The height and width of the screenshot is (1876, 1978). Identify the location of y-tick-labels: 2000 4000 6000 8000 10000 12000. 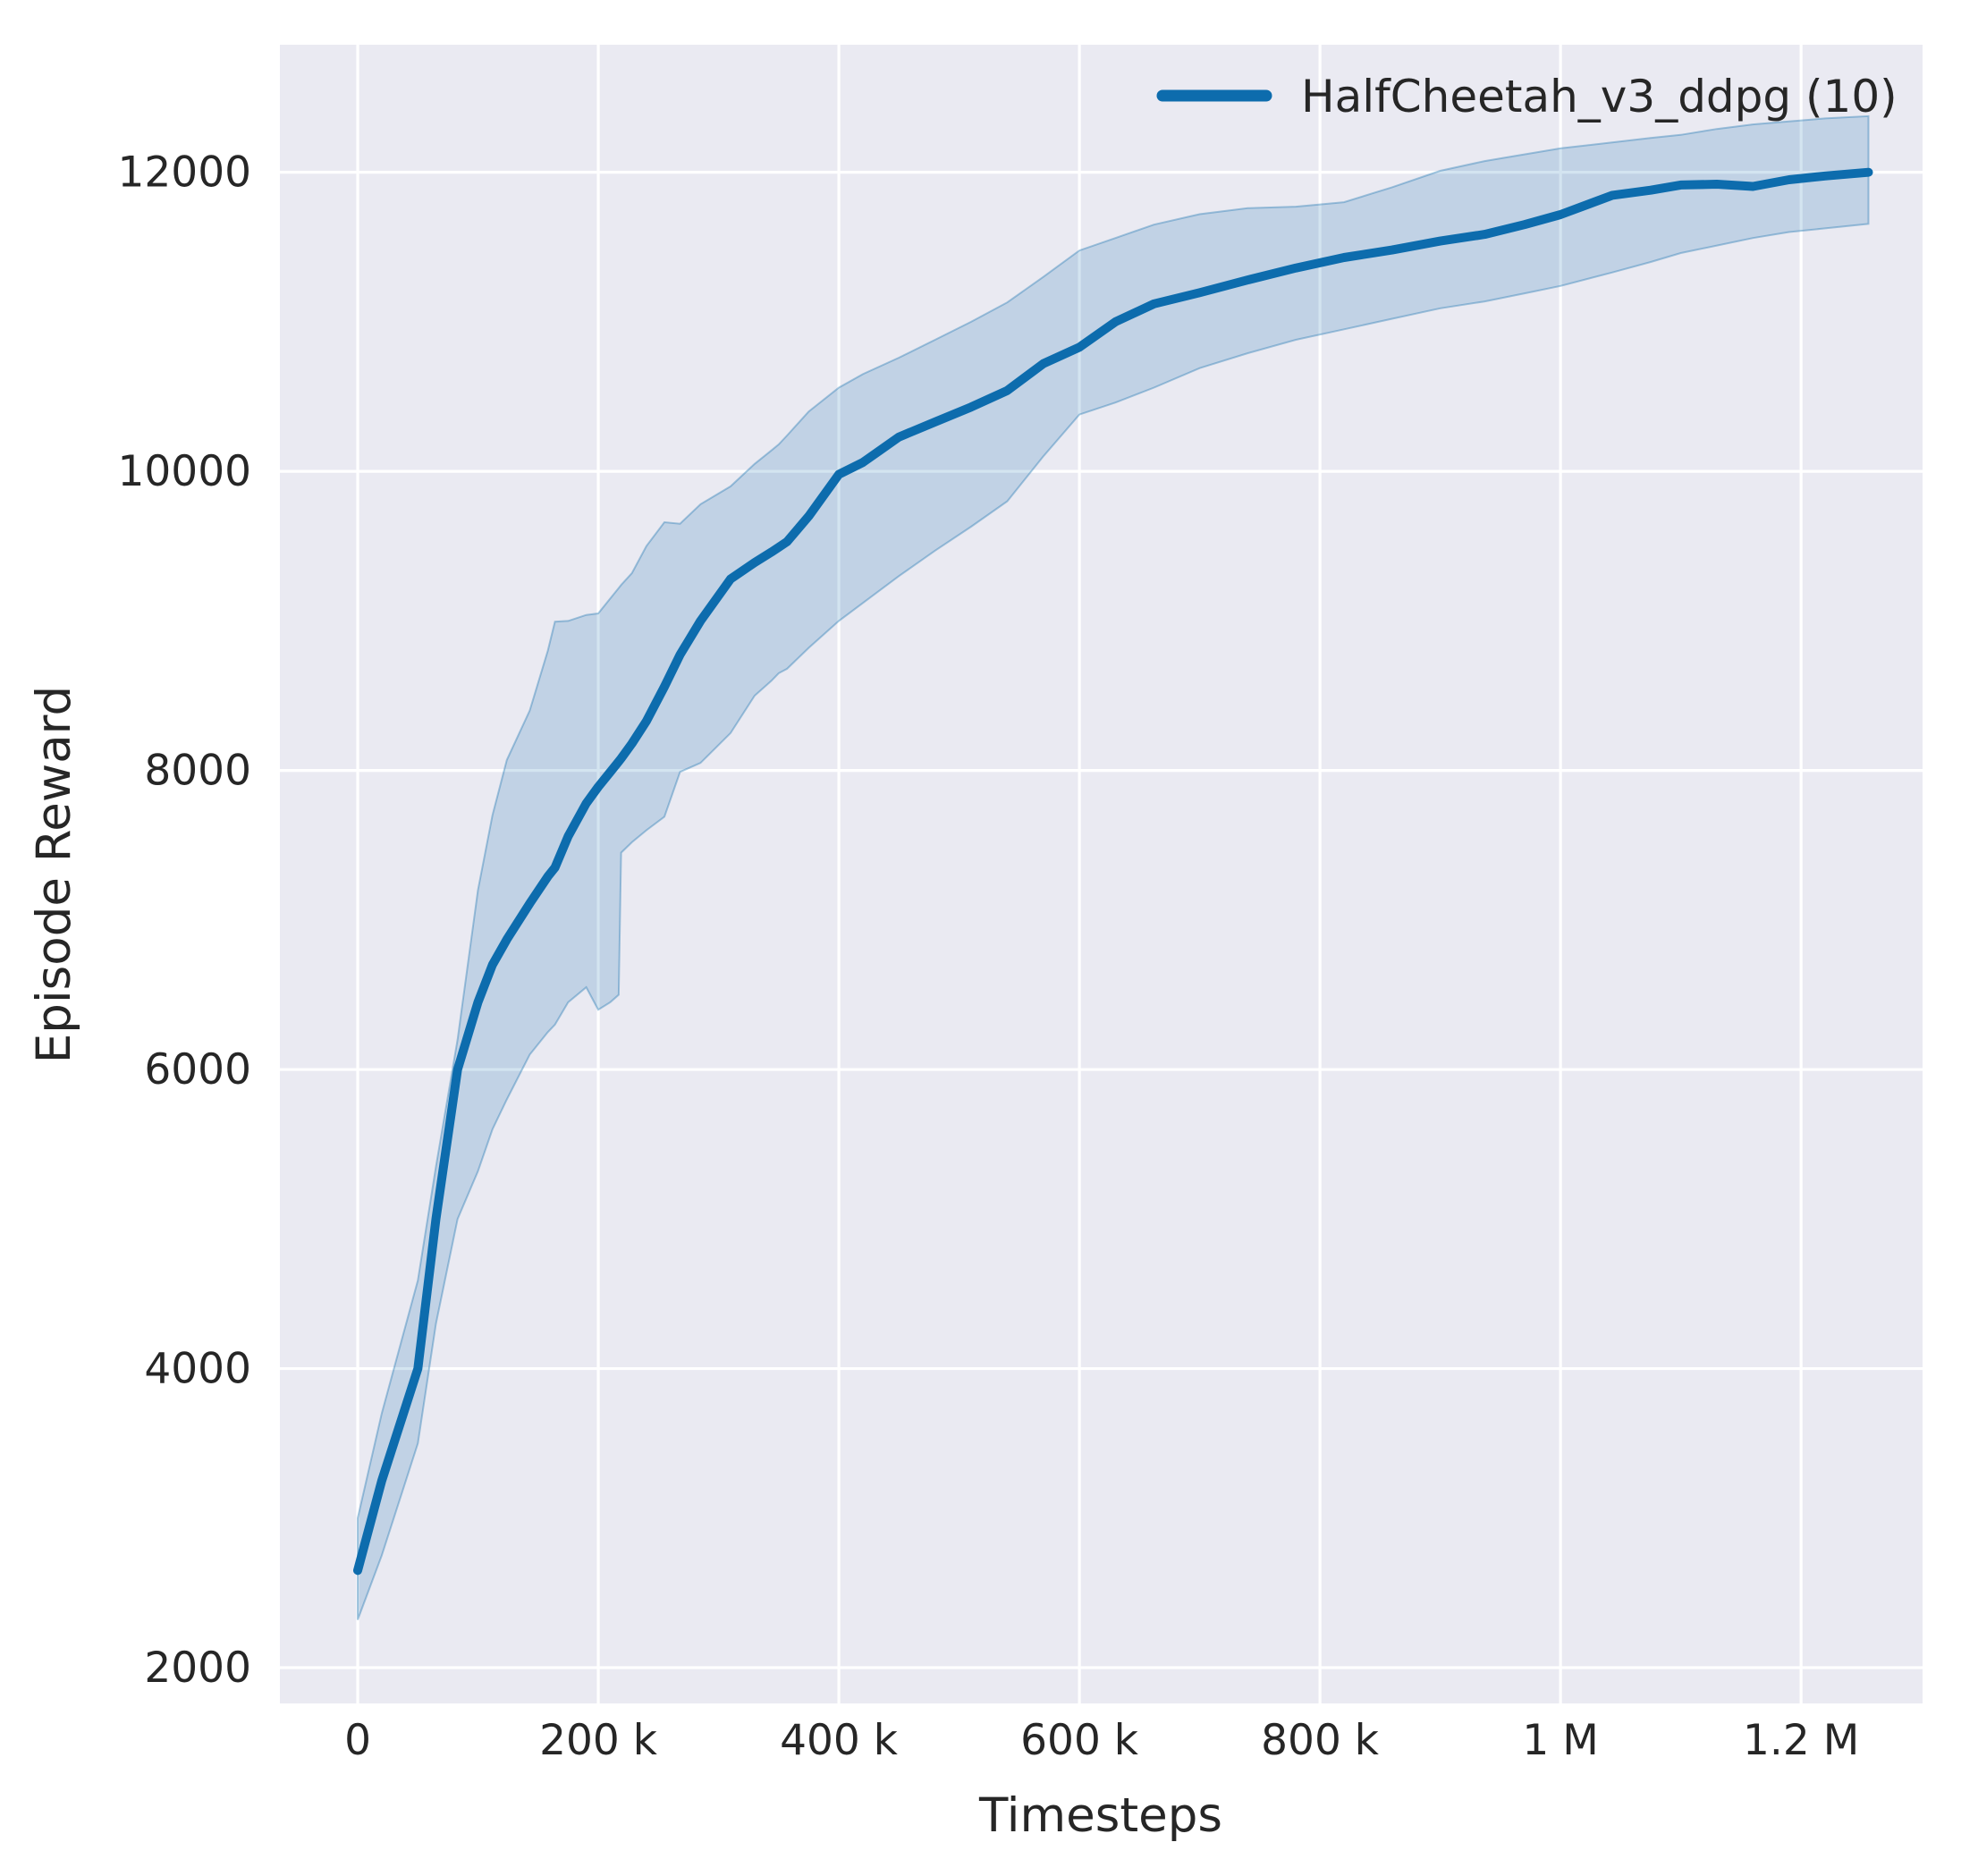
(184, 920).